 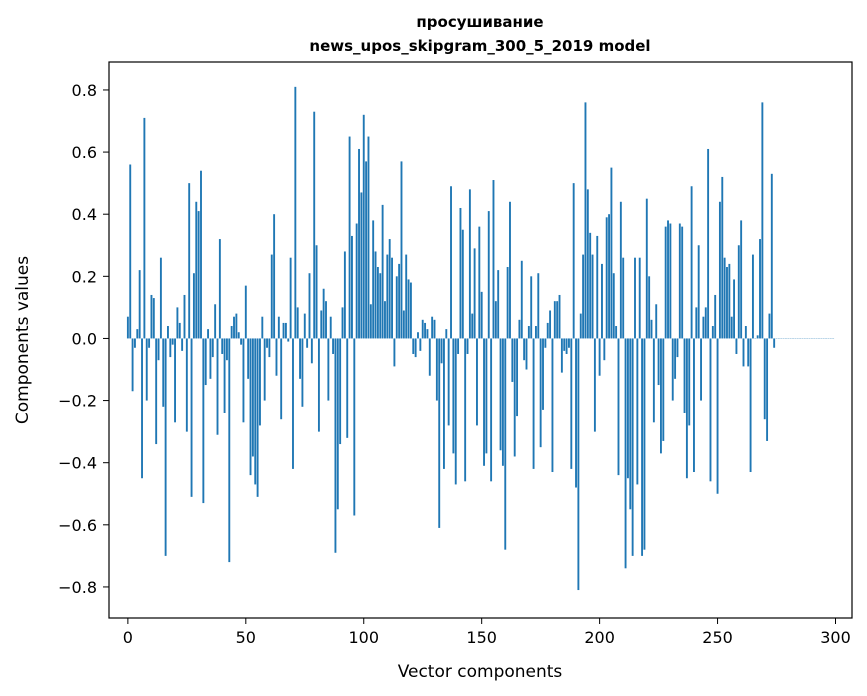 I want to click on y-tick-label: 0.2, so click(x=84, y=276).